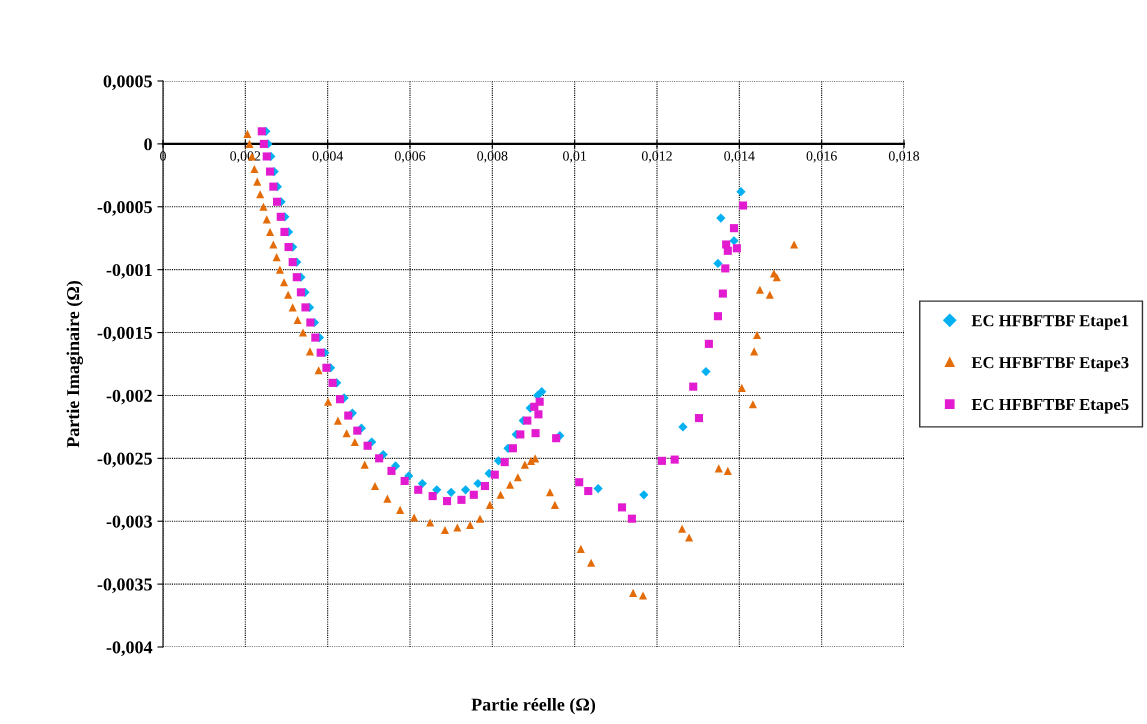 The width and height of the screenshot is (1147, 724). Describe the element at coordinates (129, 523) in the screenshot. I see `y-tick-label: -0,003` at that location.